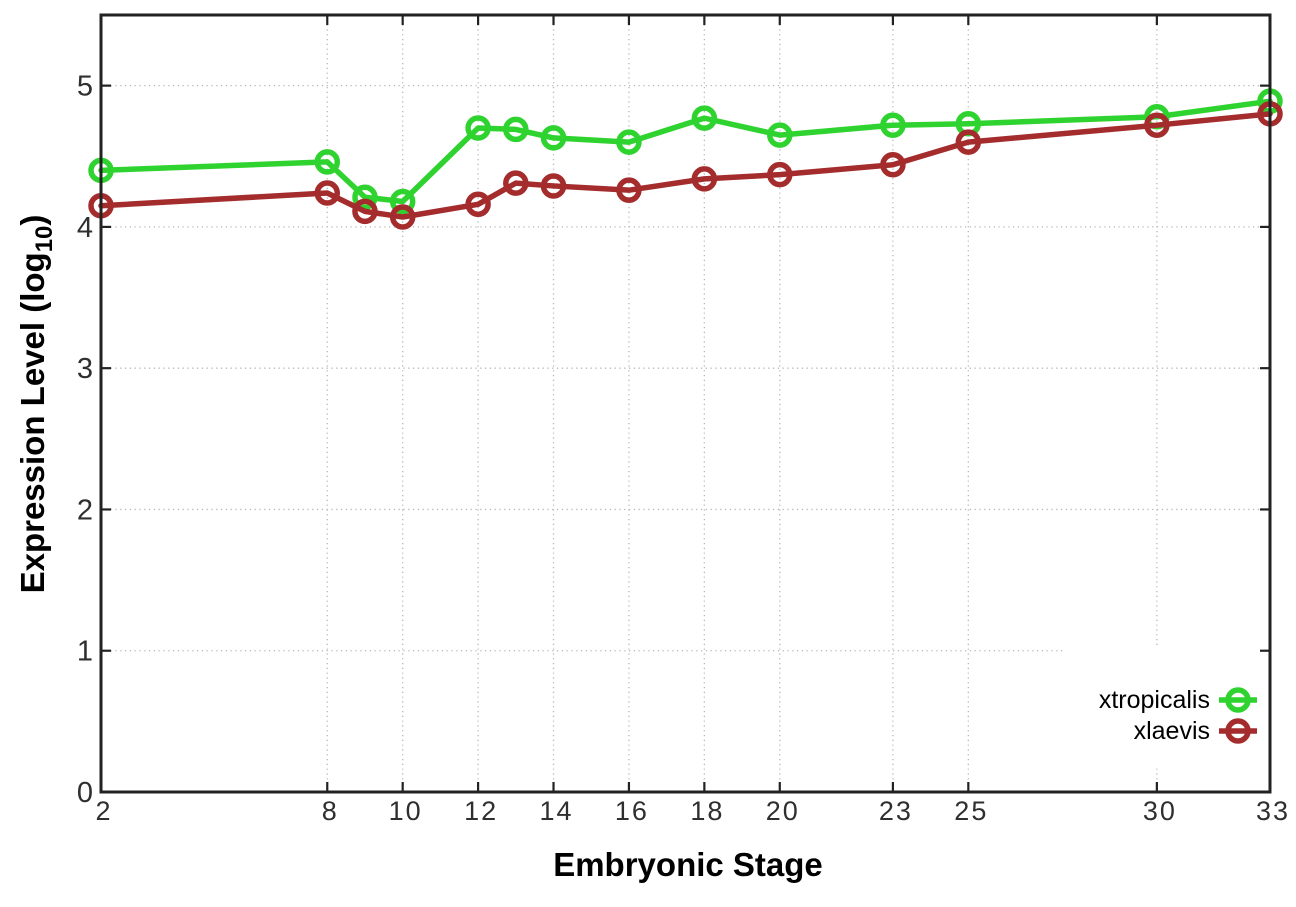 This screenshot has width=1296, height=907. I want to click on series-line-xlaevis, so click(685, 165).